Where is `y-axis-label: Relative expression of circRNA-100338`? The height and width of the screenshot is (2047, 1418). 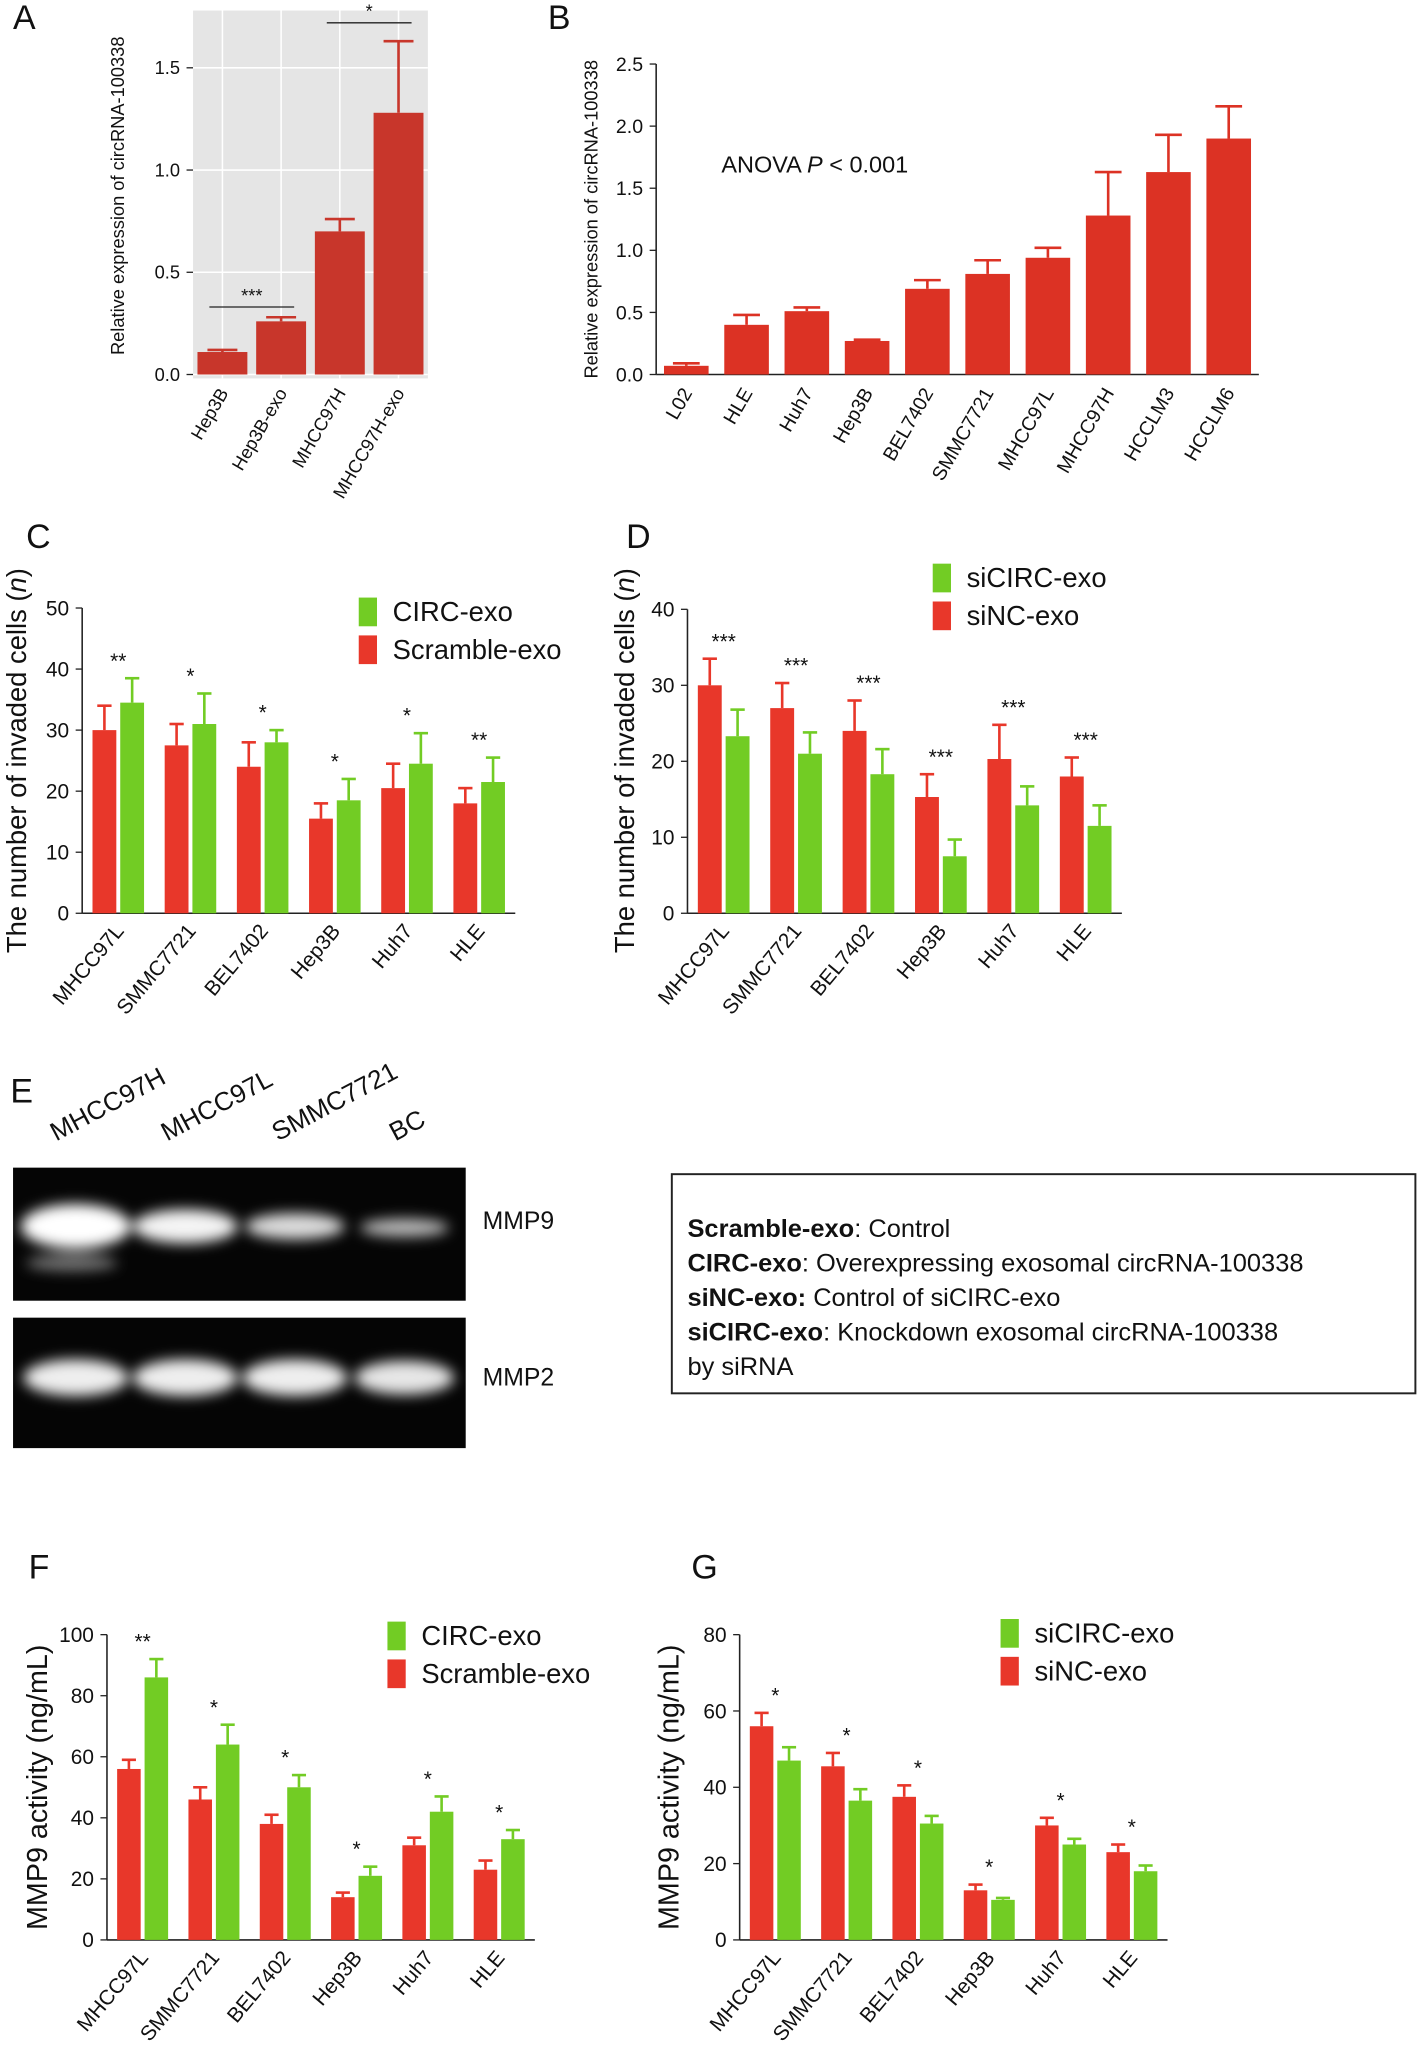 y-axis-label: Relative expression of circRNA-100338 is located at coordinates (590, 219).